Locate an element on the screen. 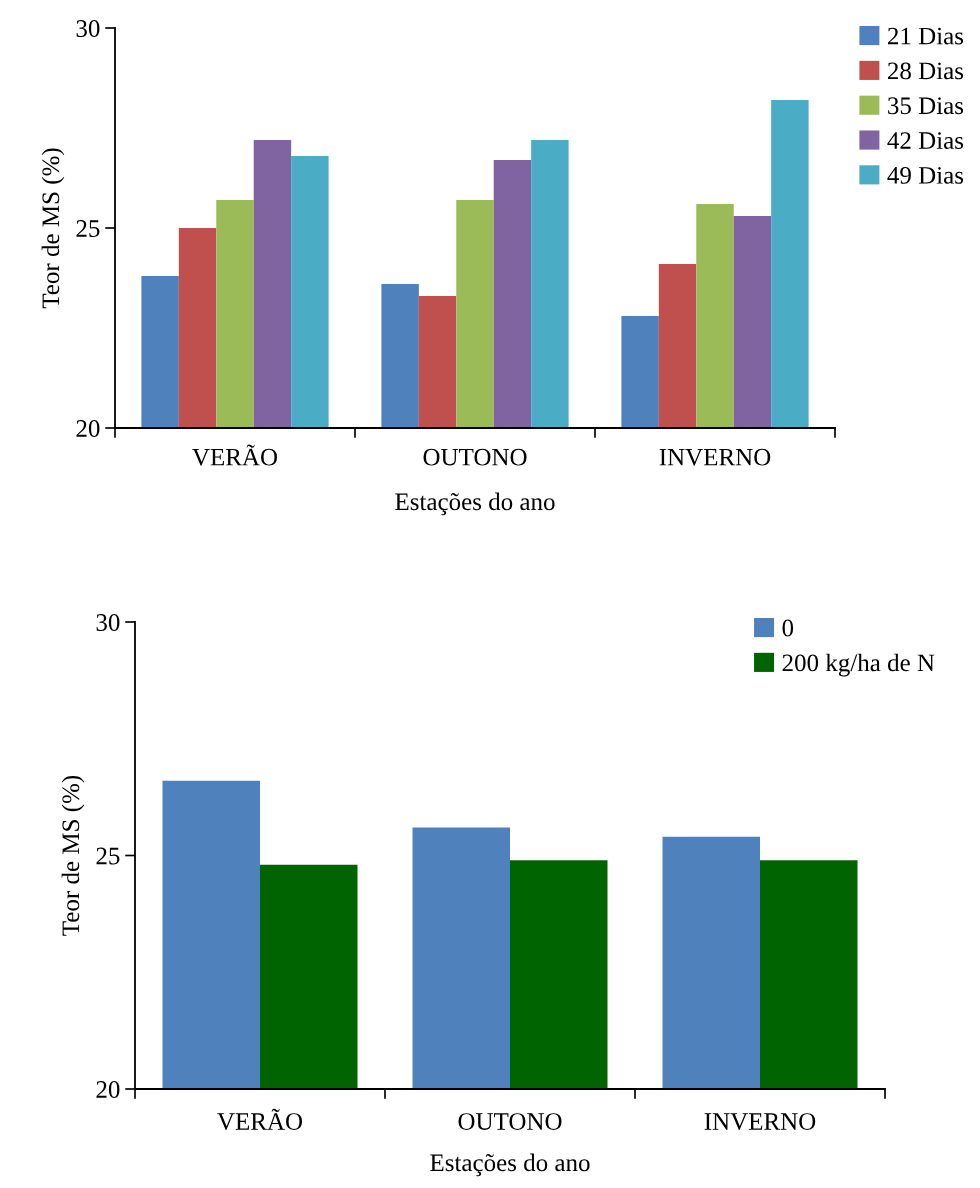  legend-label: 35 Dias is located at coordinates (926, 106).